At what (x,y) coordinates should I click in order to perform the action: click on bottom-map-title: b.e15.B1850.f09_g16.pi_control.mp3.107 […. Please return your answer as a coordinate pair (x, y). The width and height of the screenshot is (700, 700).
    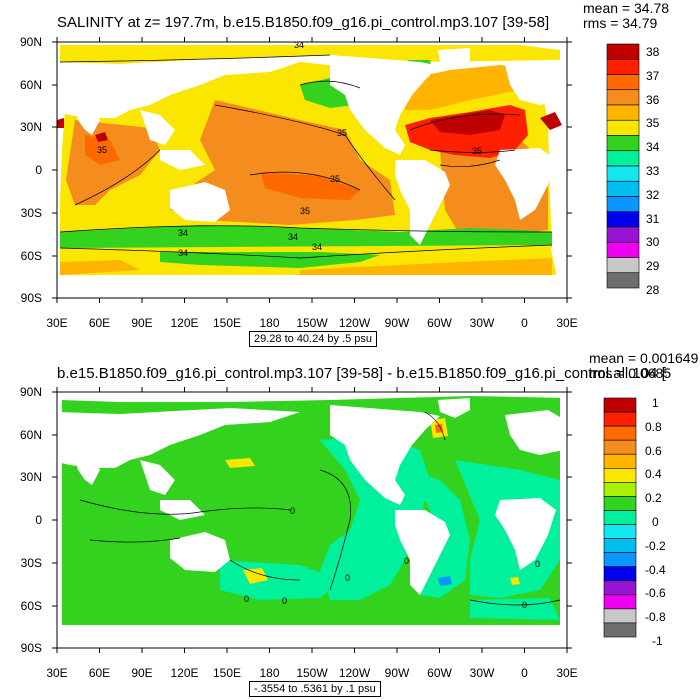
    Looking at the image, I should click on (362, 373).